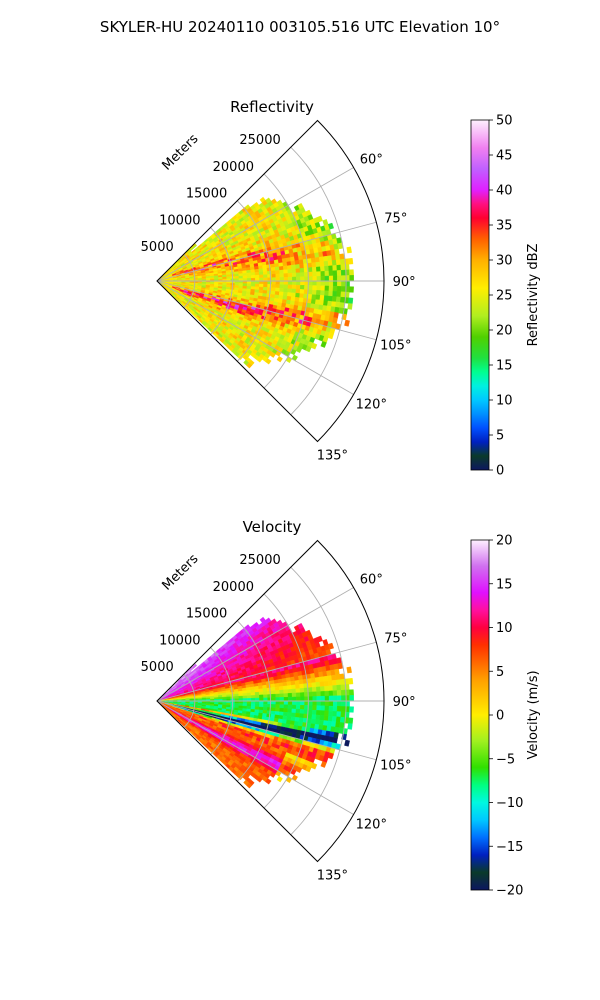 This screenshot has height=1000, width=600. Describe the element at coordinates (332, 875) in the screenshot. I see `azimuth-tick-label: 135°` at that location.